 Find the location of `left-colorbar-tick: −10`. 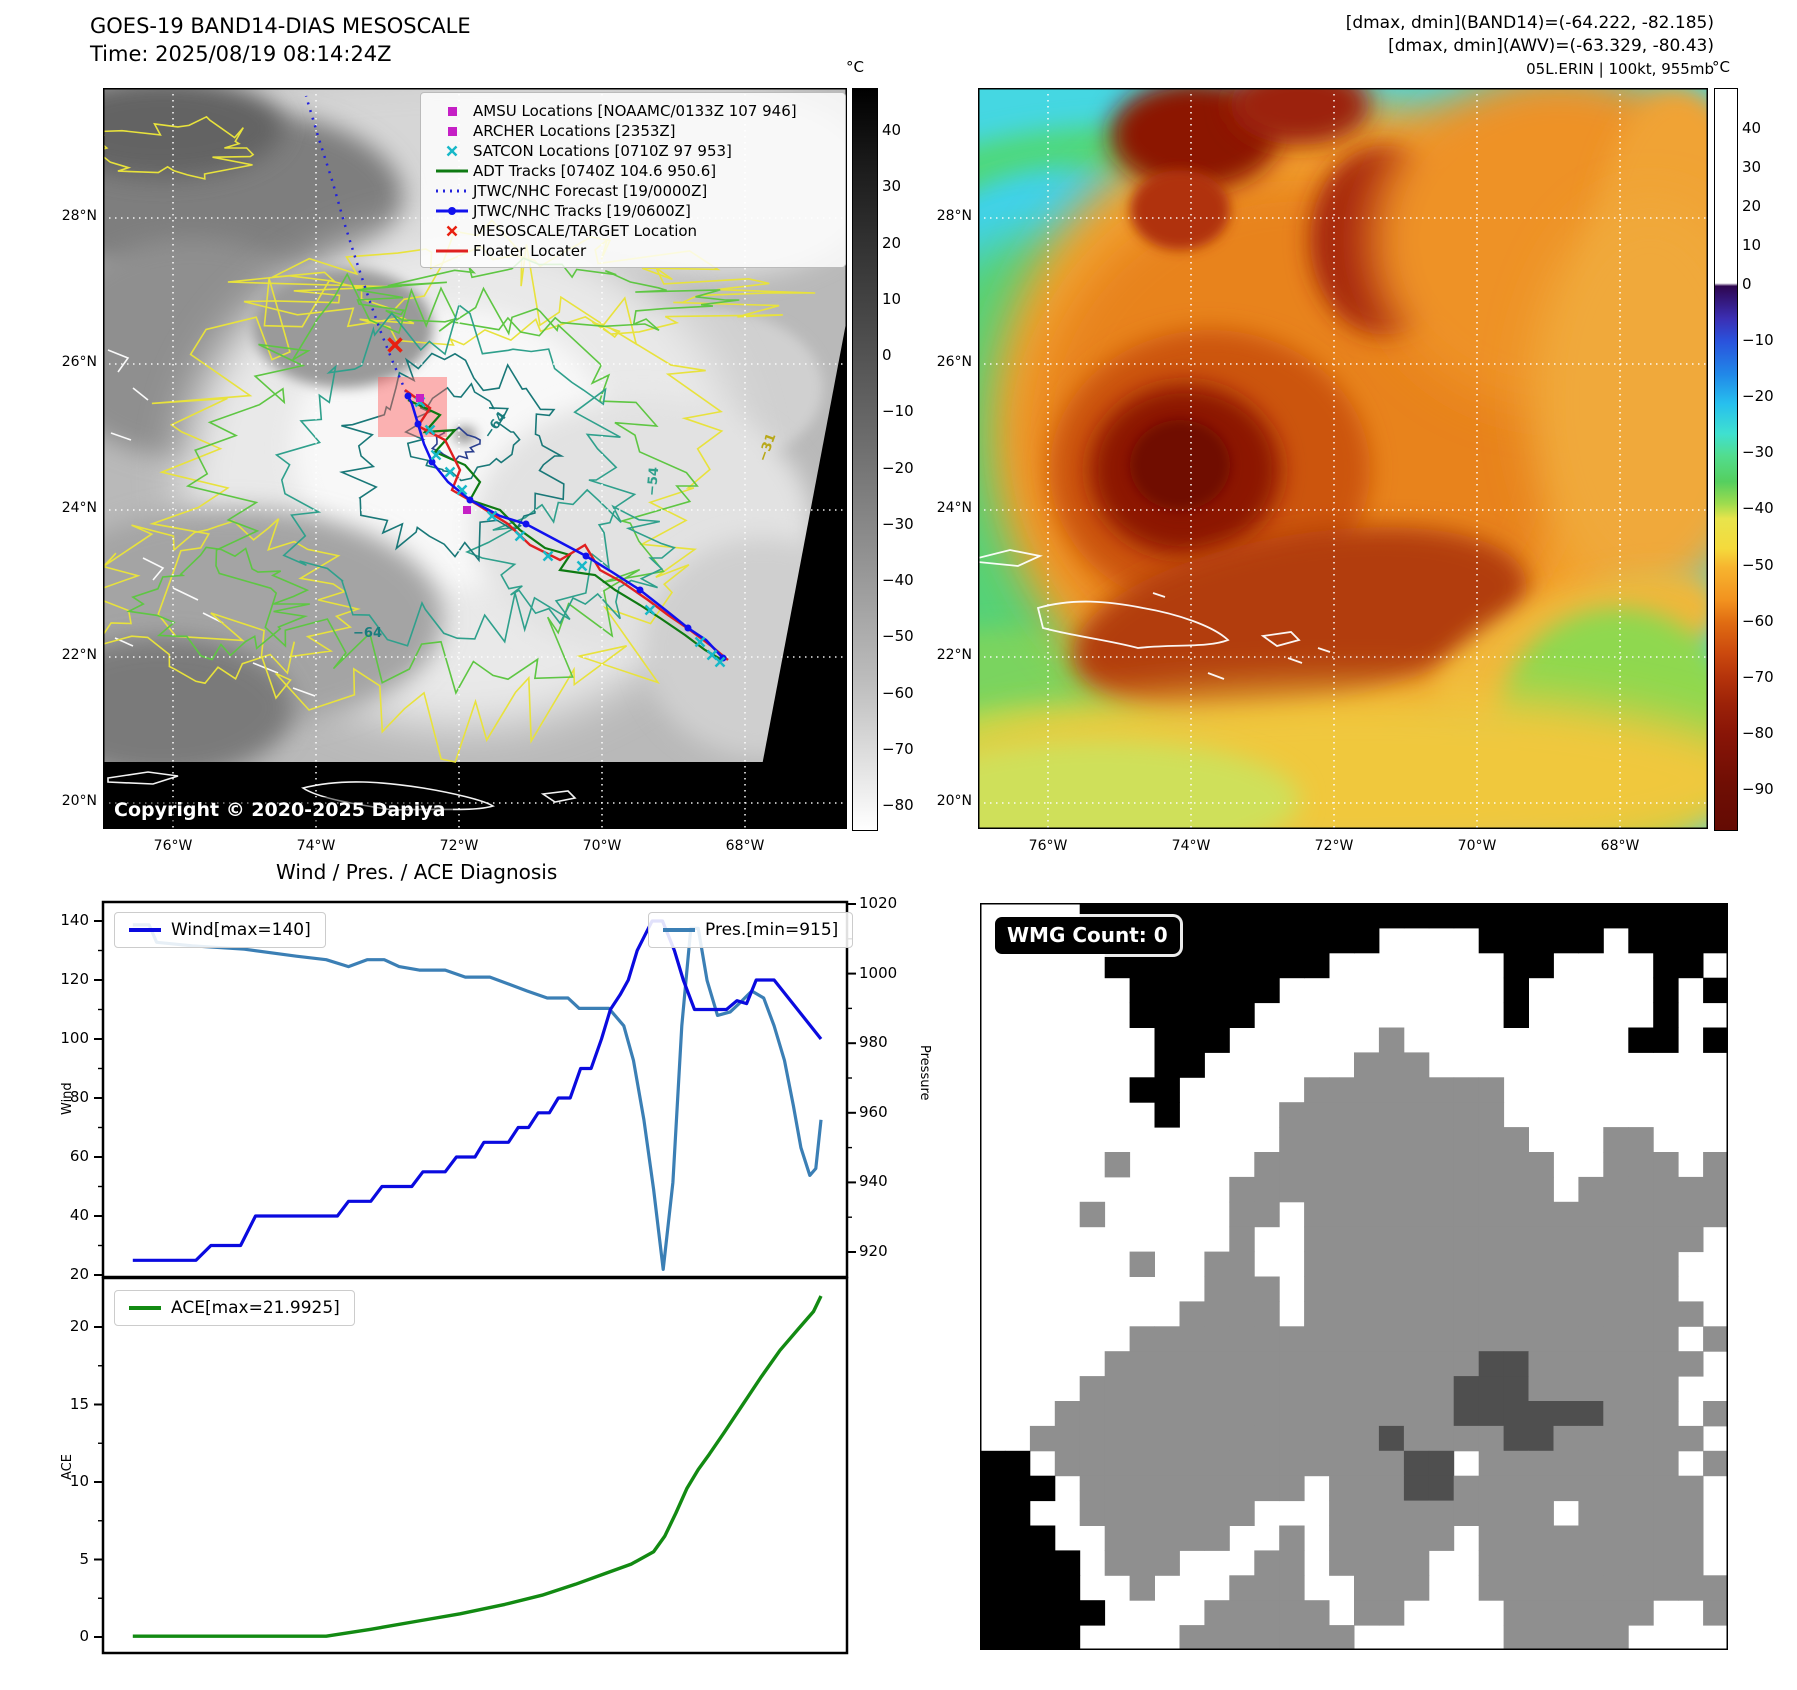

left-colorbar-tick: −10 is located at coordinates (898, 411).